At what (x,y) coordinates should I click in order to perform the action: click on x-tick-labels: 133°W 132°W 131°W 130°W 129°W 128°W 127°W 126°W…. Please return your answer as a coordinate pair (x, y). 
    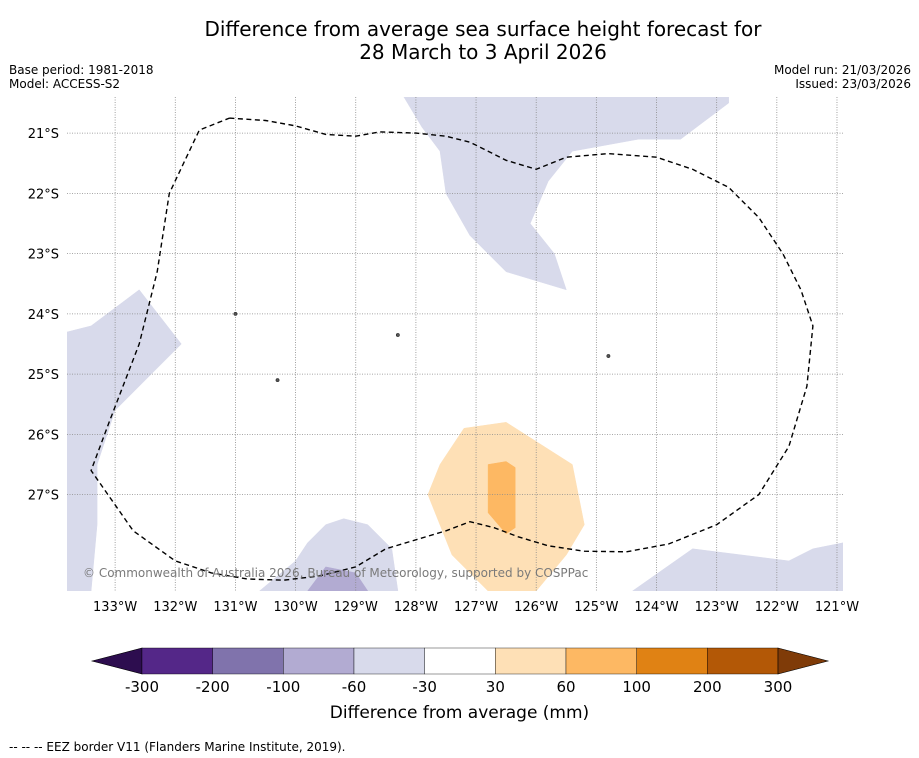
    Looking at the image, I should click on (476, 607).